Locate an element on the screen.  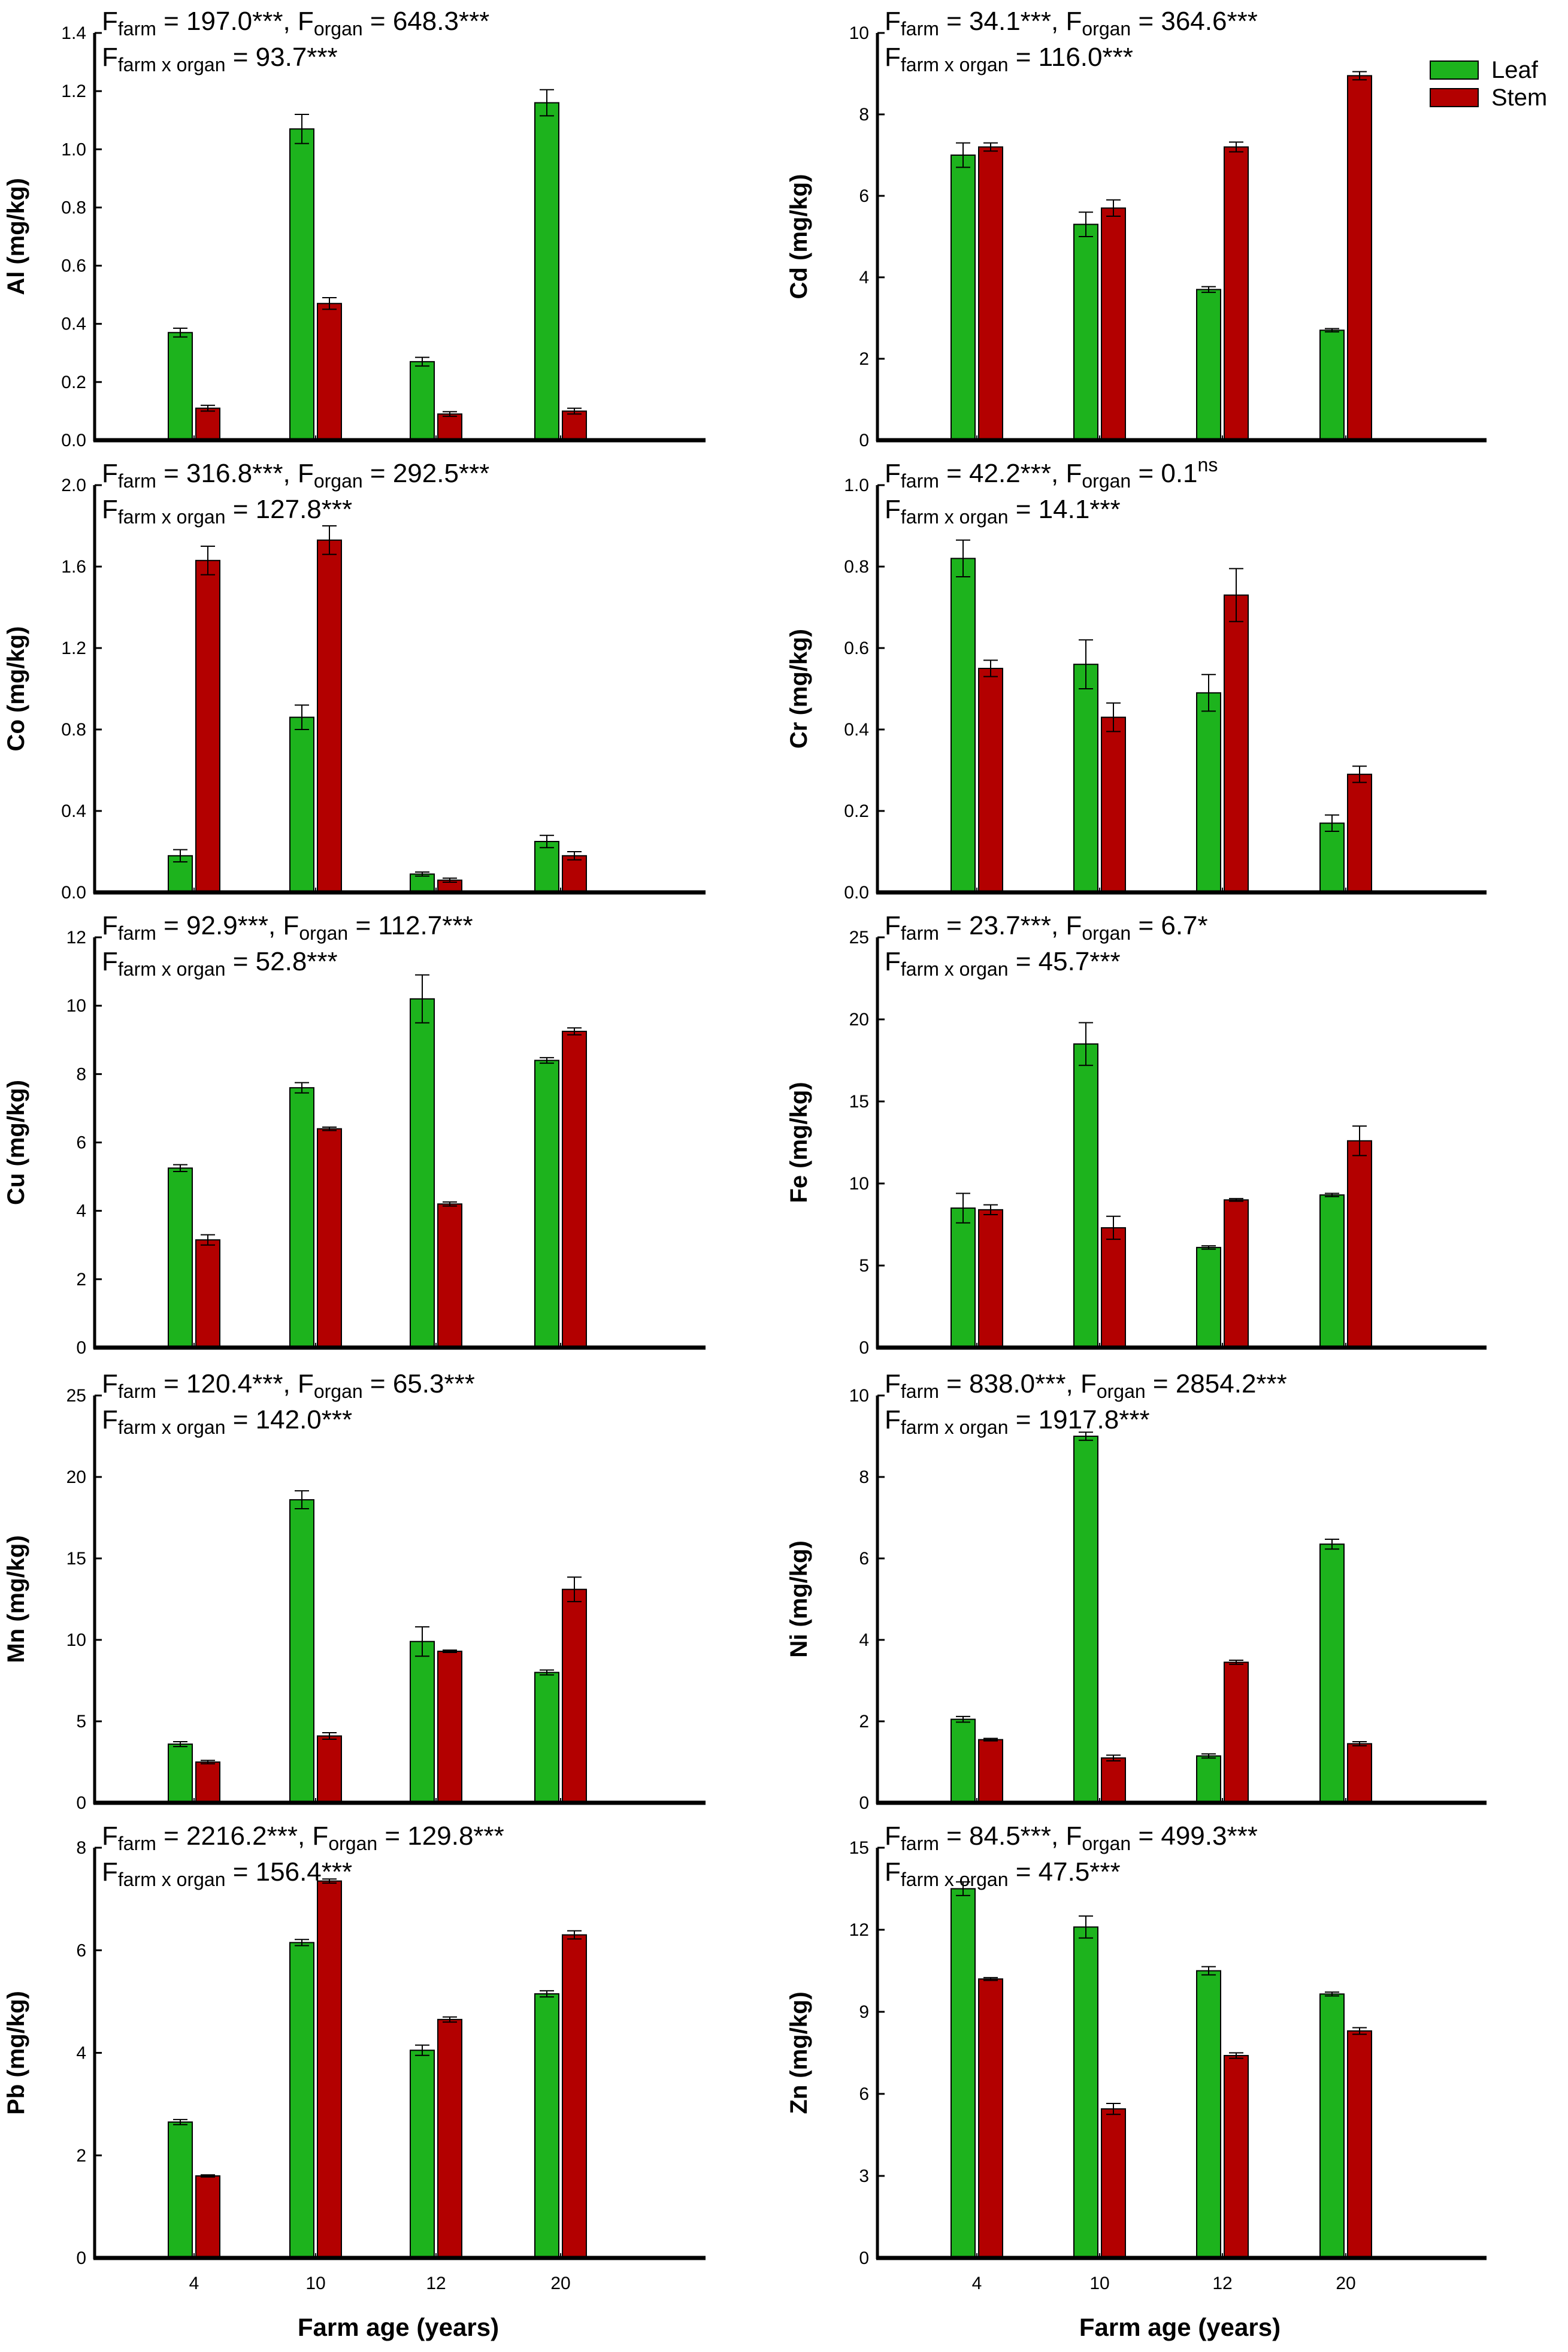
x-tick-label: 20 is located at coordinates (560, 2283).